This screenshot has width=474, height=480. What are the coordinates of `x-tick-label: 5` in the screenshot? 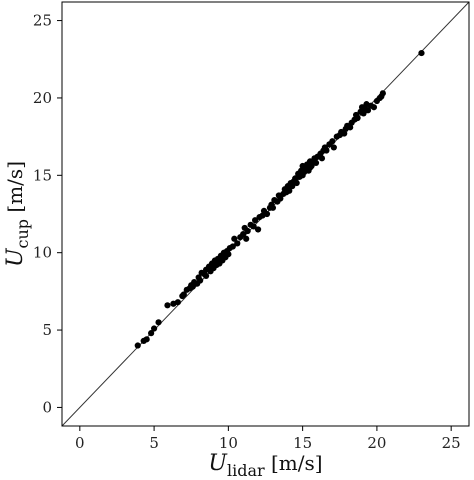 It's located at (154, 443).